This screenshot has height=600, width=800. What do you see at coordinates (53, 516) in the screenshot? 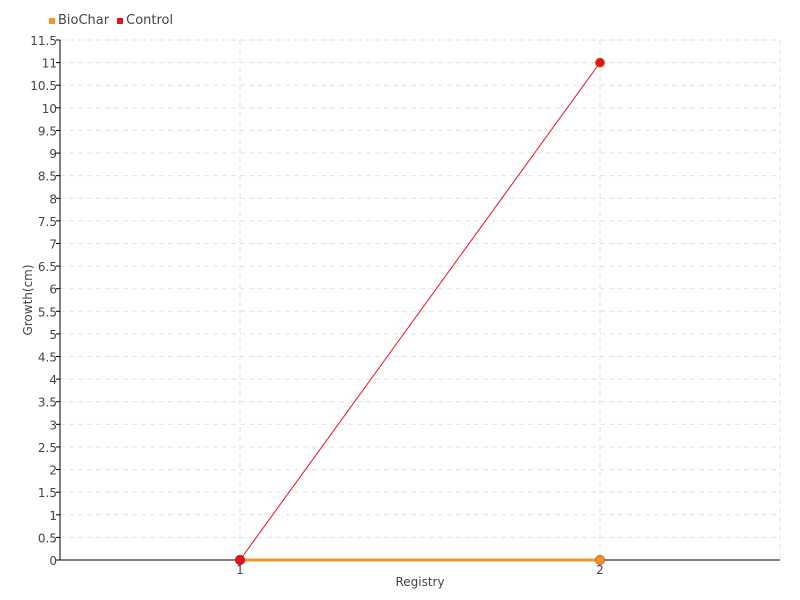
I see `y-tick-label: 1` at bounding box center [53, 516].